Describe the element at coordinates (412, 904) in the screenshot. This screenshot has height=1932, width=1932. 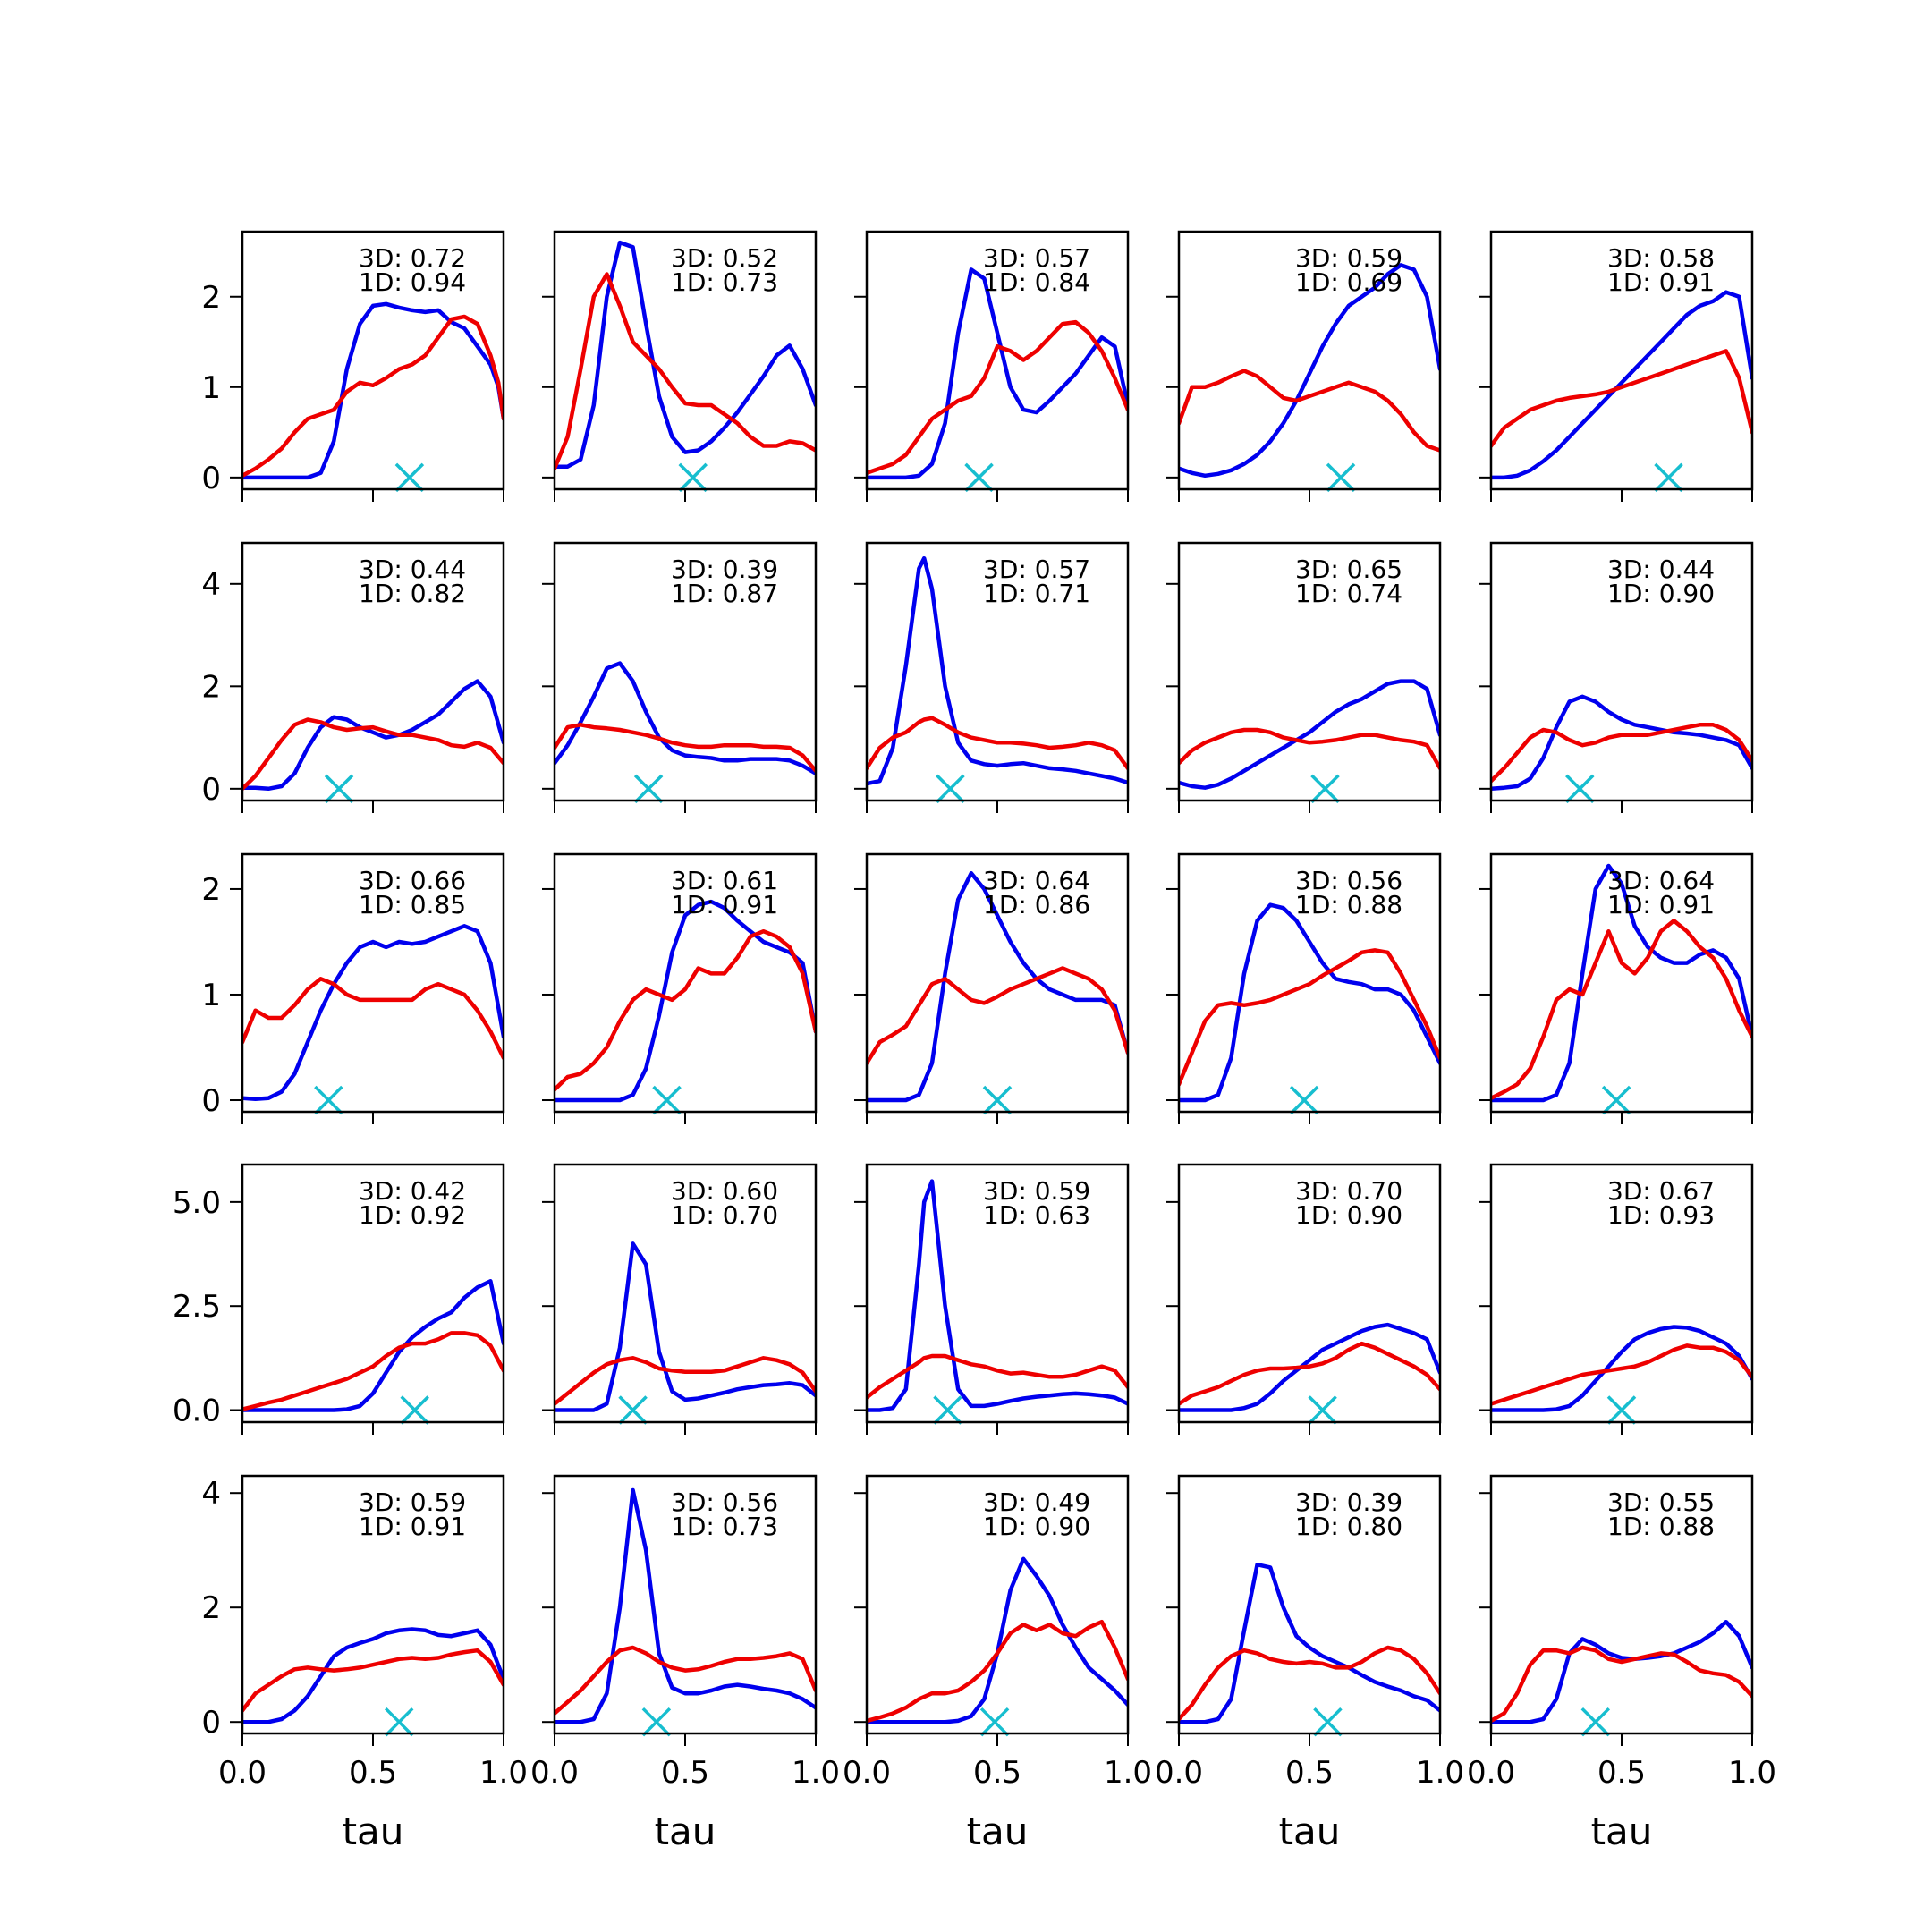
I see `annotation-1d: 1D: 0.85` at that location.